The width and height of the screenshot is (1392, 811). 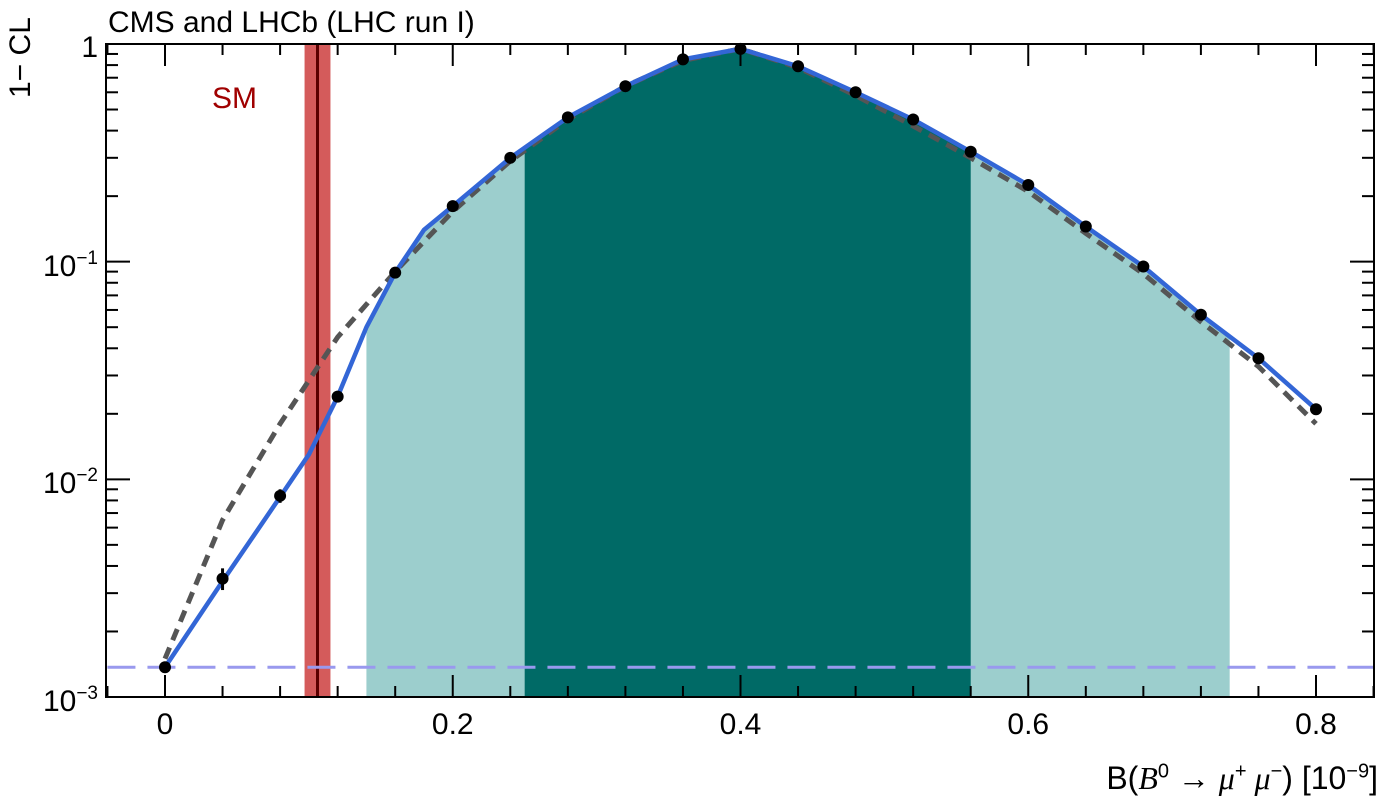 I want to click on y-tick-label: 10−3, so click(x=53, y=701).